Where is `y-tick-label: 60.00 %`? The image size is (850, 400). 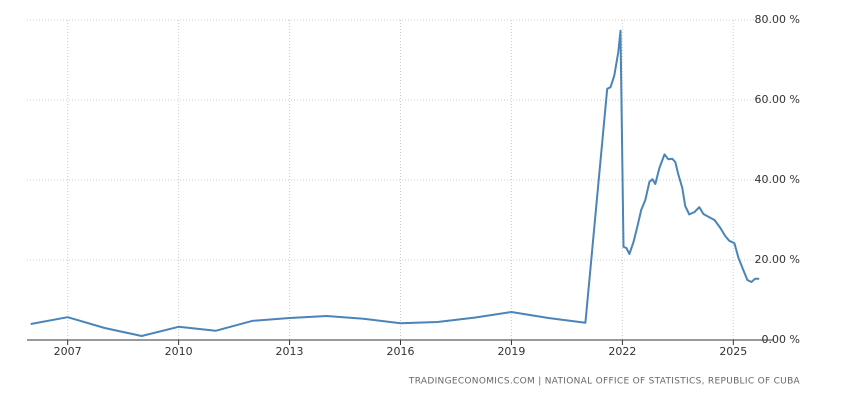 y-tick-label: 60.00 % is located at coordinates (777, 99).